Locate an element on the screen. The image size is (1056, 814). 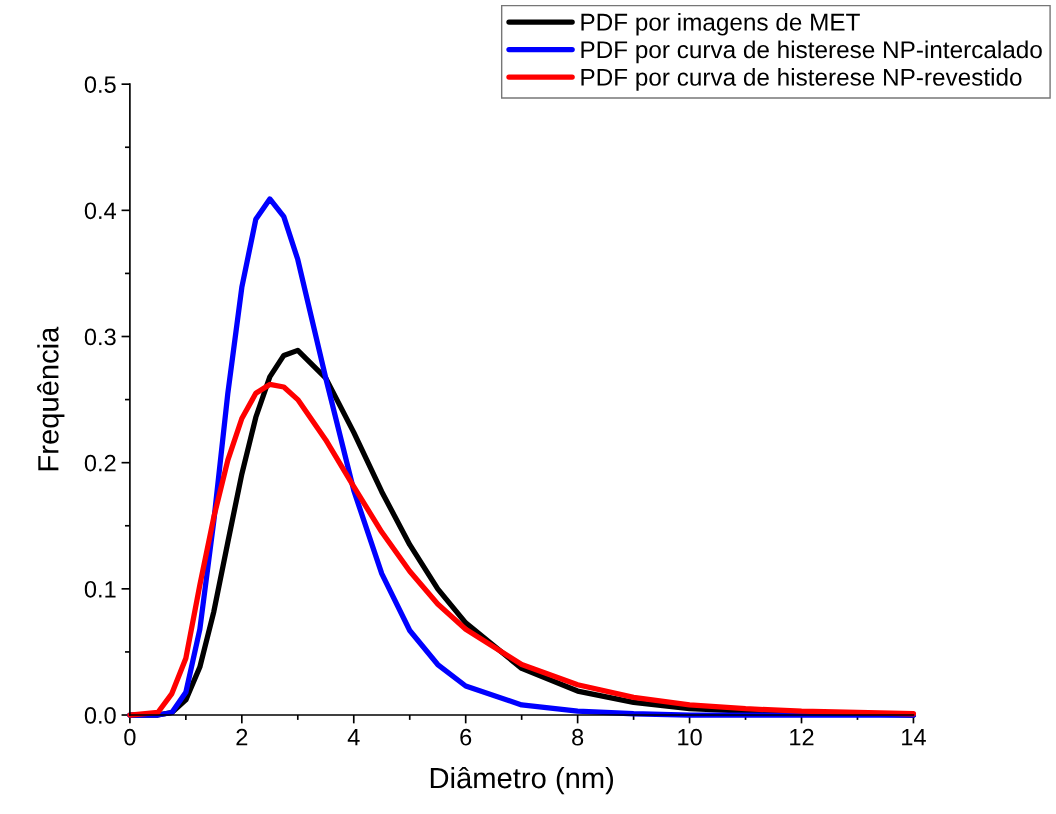
x-tick-label: 12 is located at coordinates (802, 737).